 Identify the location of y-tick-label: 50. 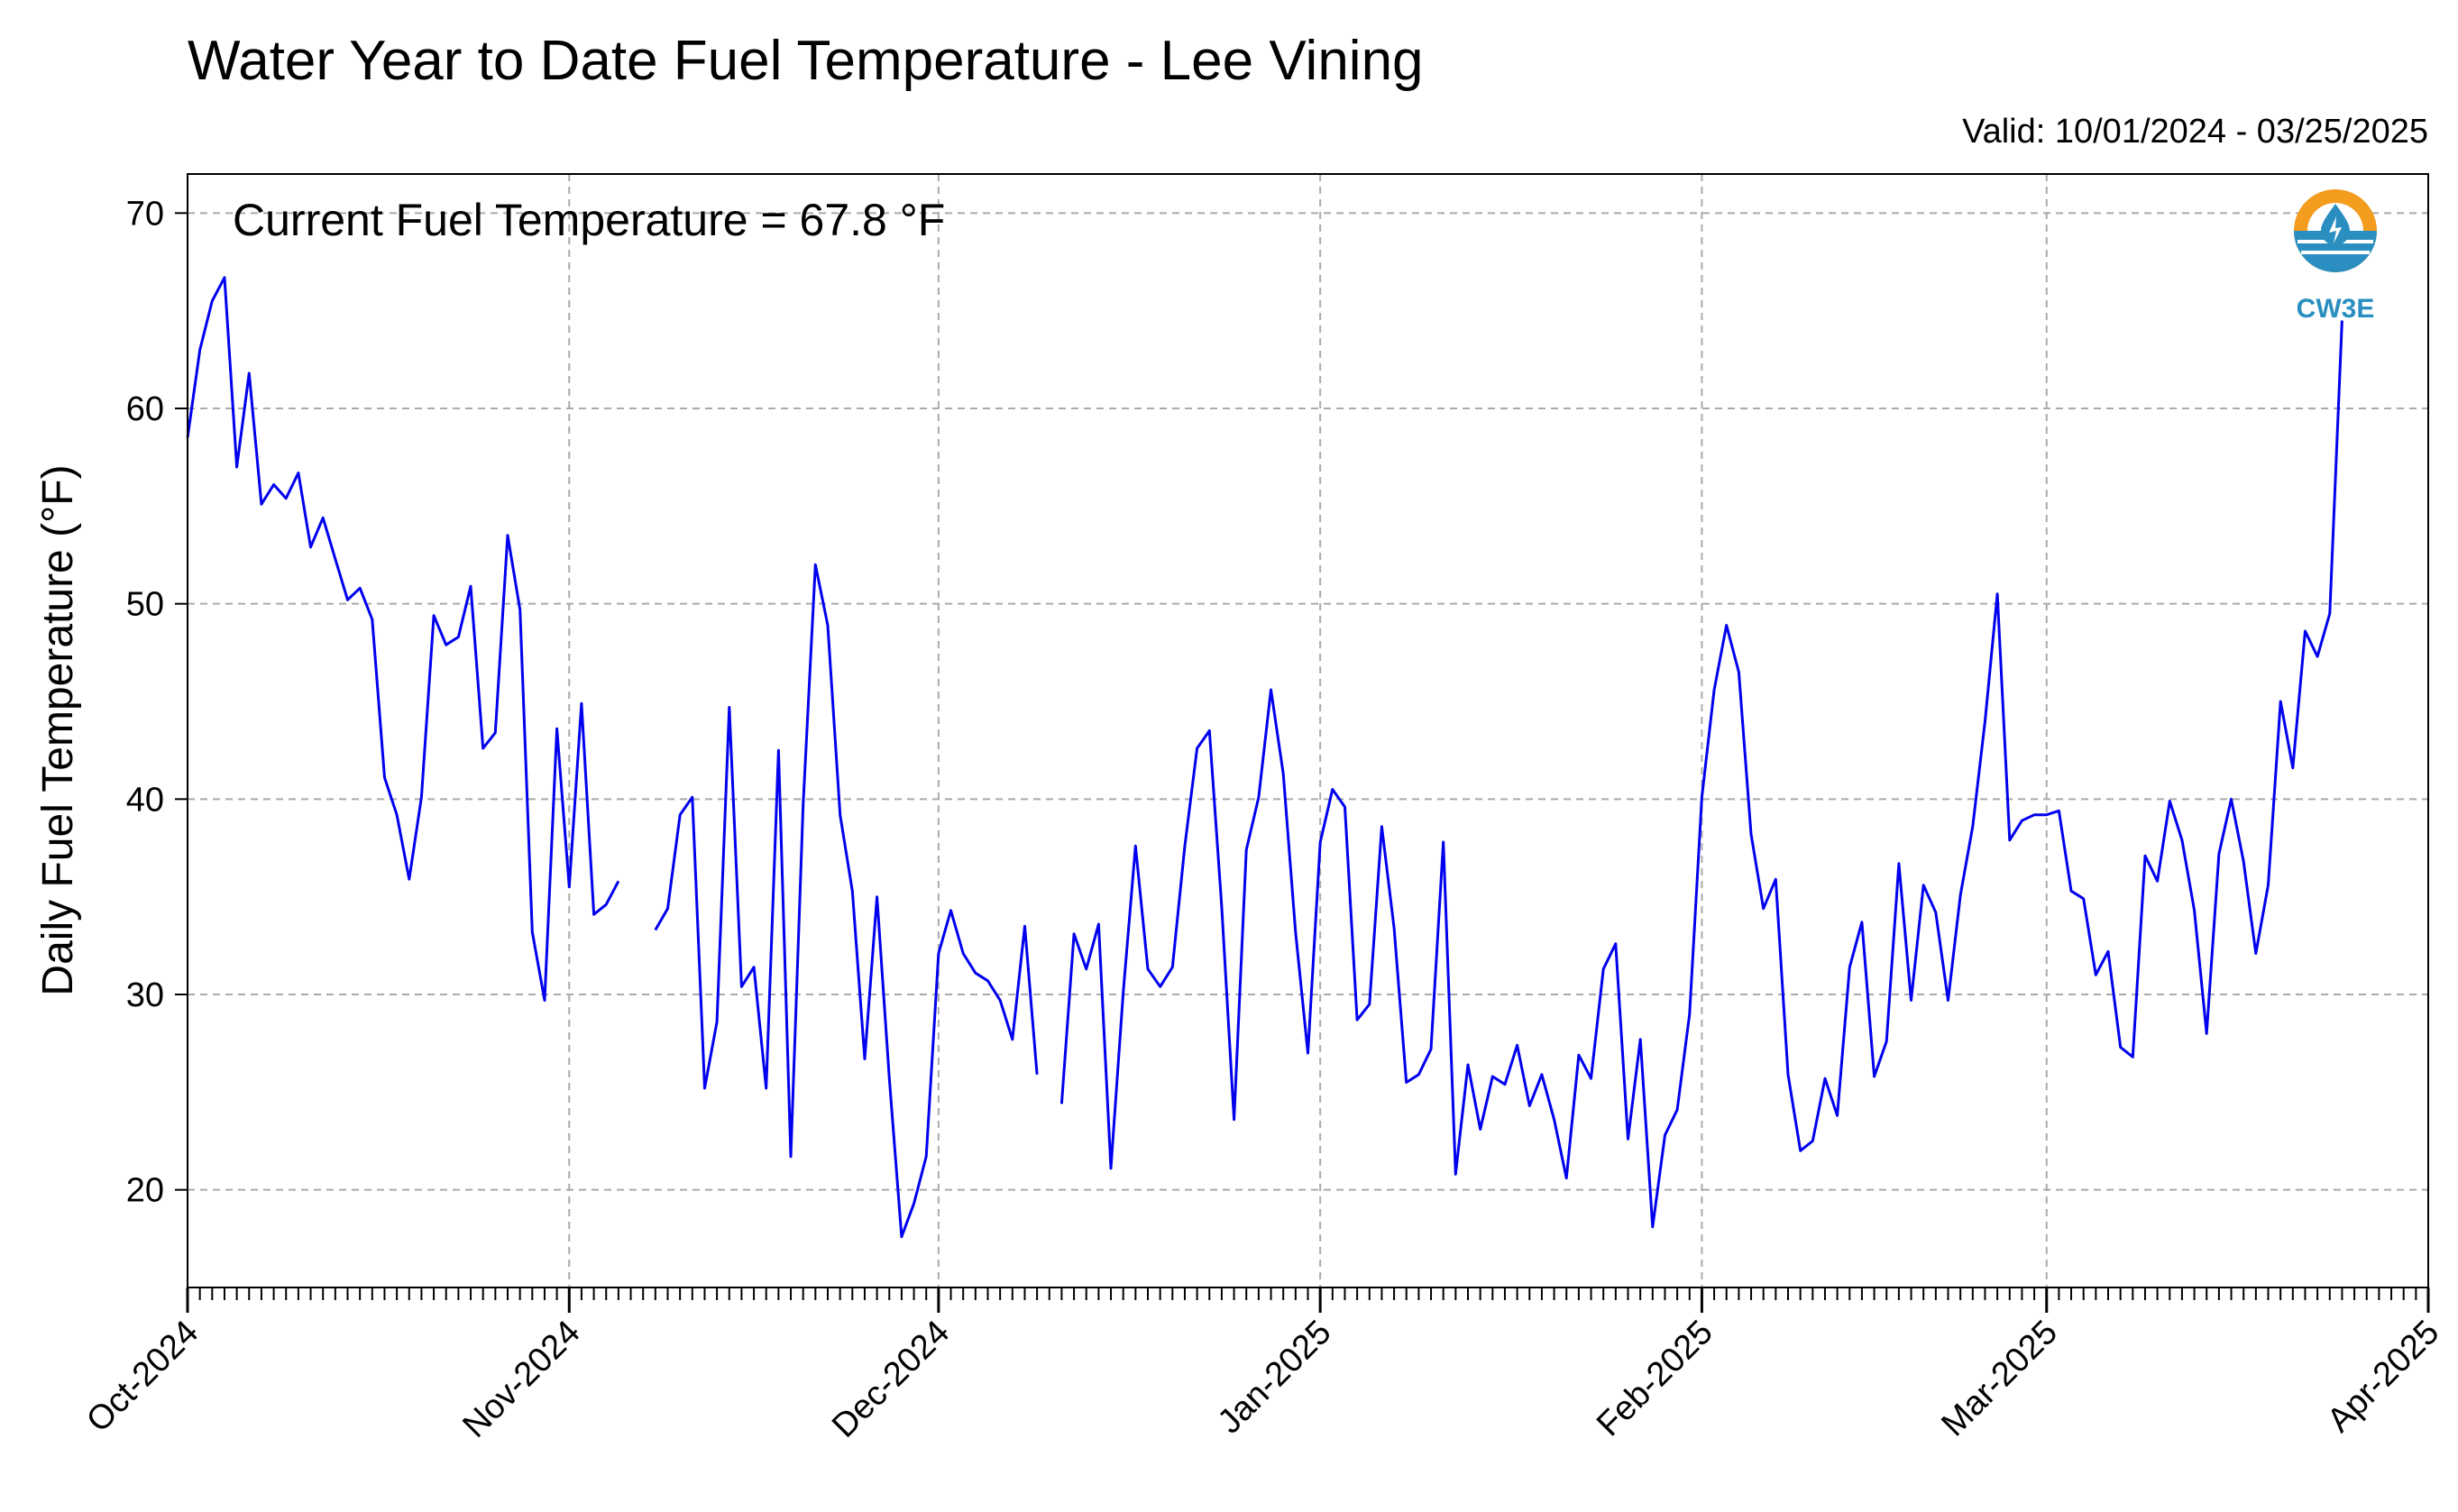
(145, 605).